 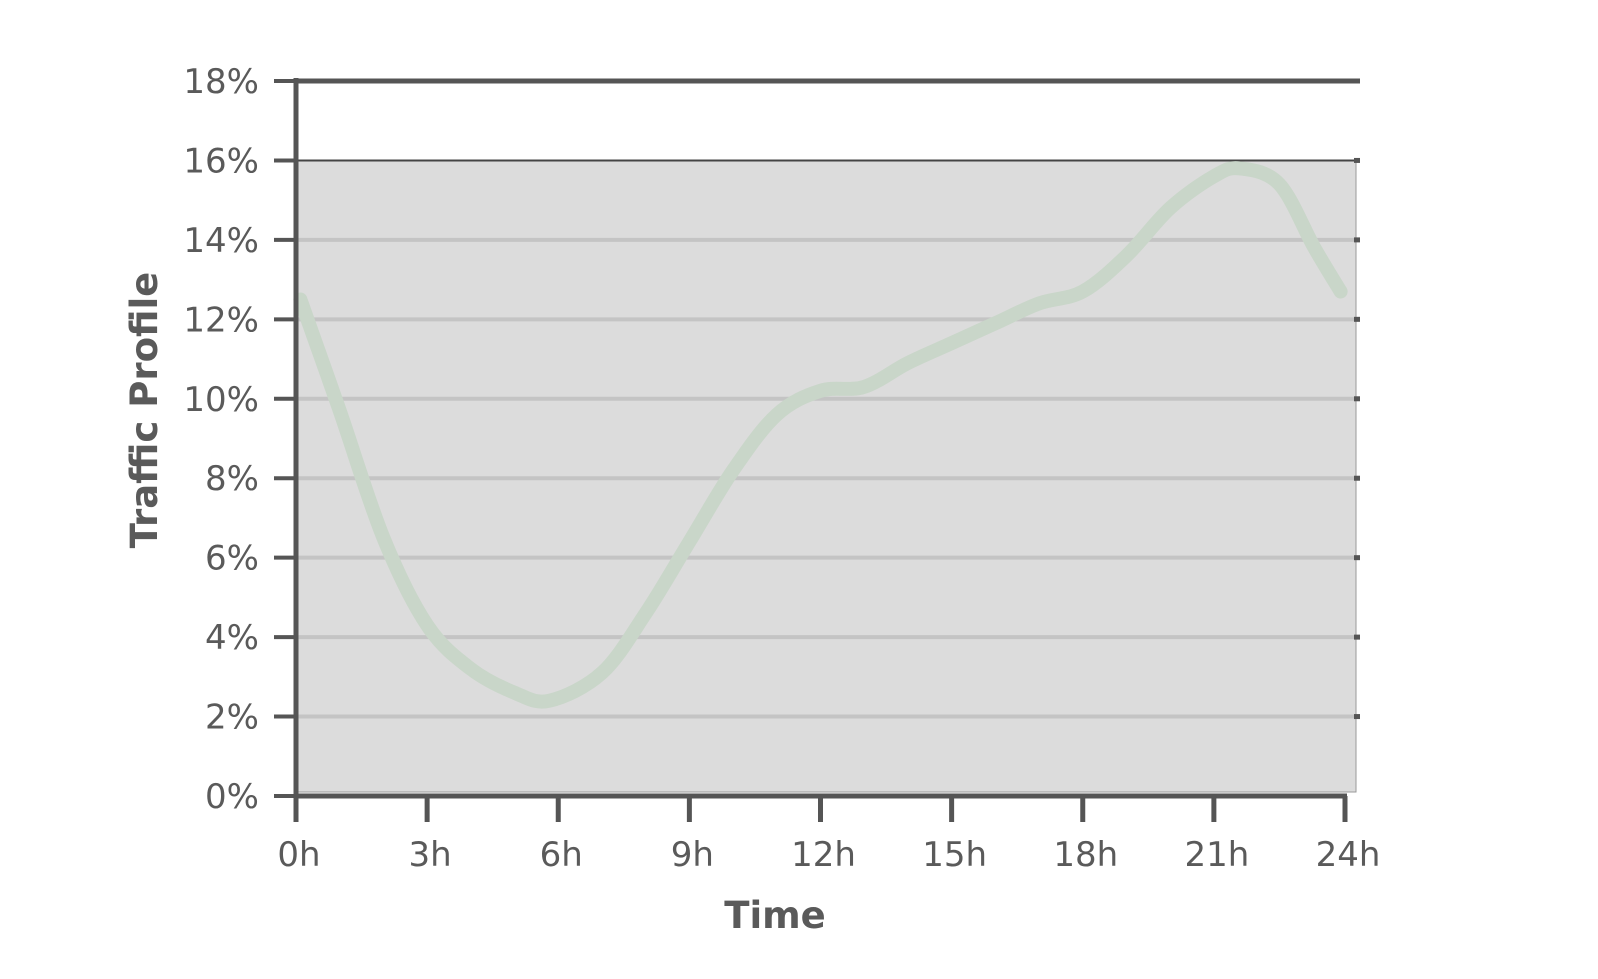 I want to click on y-tick-label: 18%, so click(x=221, y=82).